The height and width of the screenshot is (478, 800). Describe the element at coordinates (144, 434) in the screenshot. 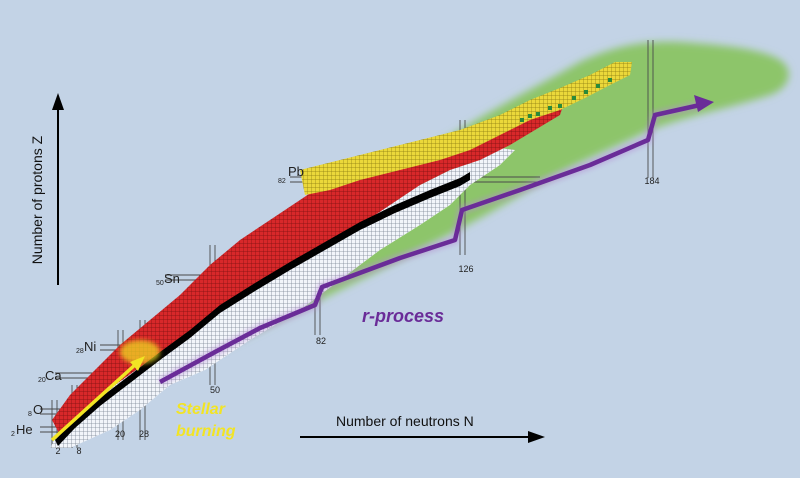

I see `magic-n-28: 28` at that location.